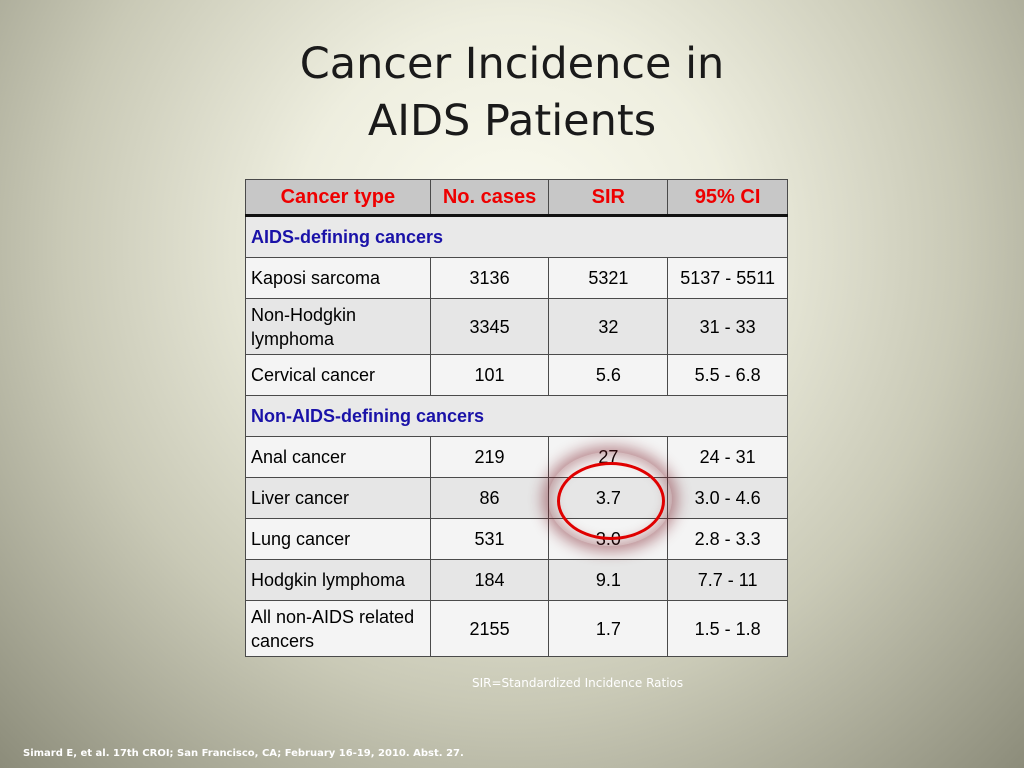 The height and width of the screenshot is (768, 1024). I want to click on cell-no-cases: 3345, so click(489, 326).